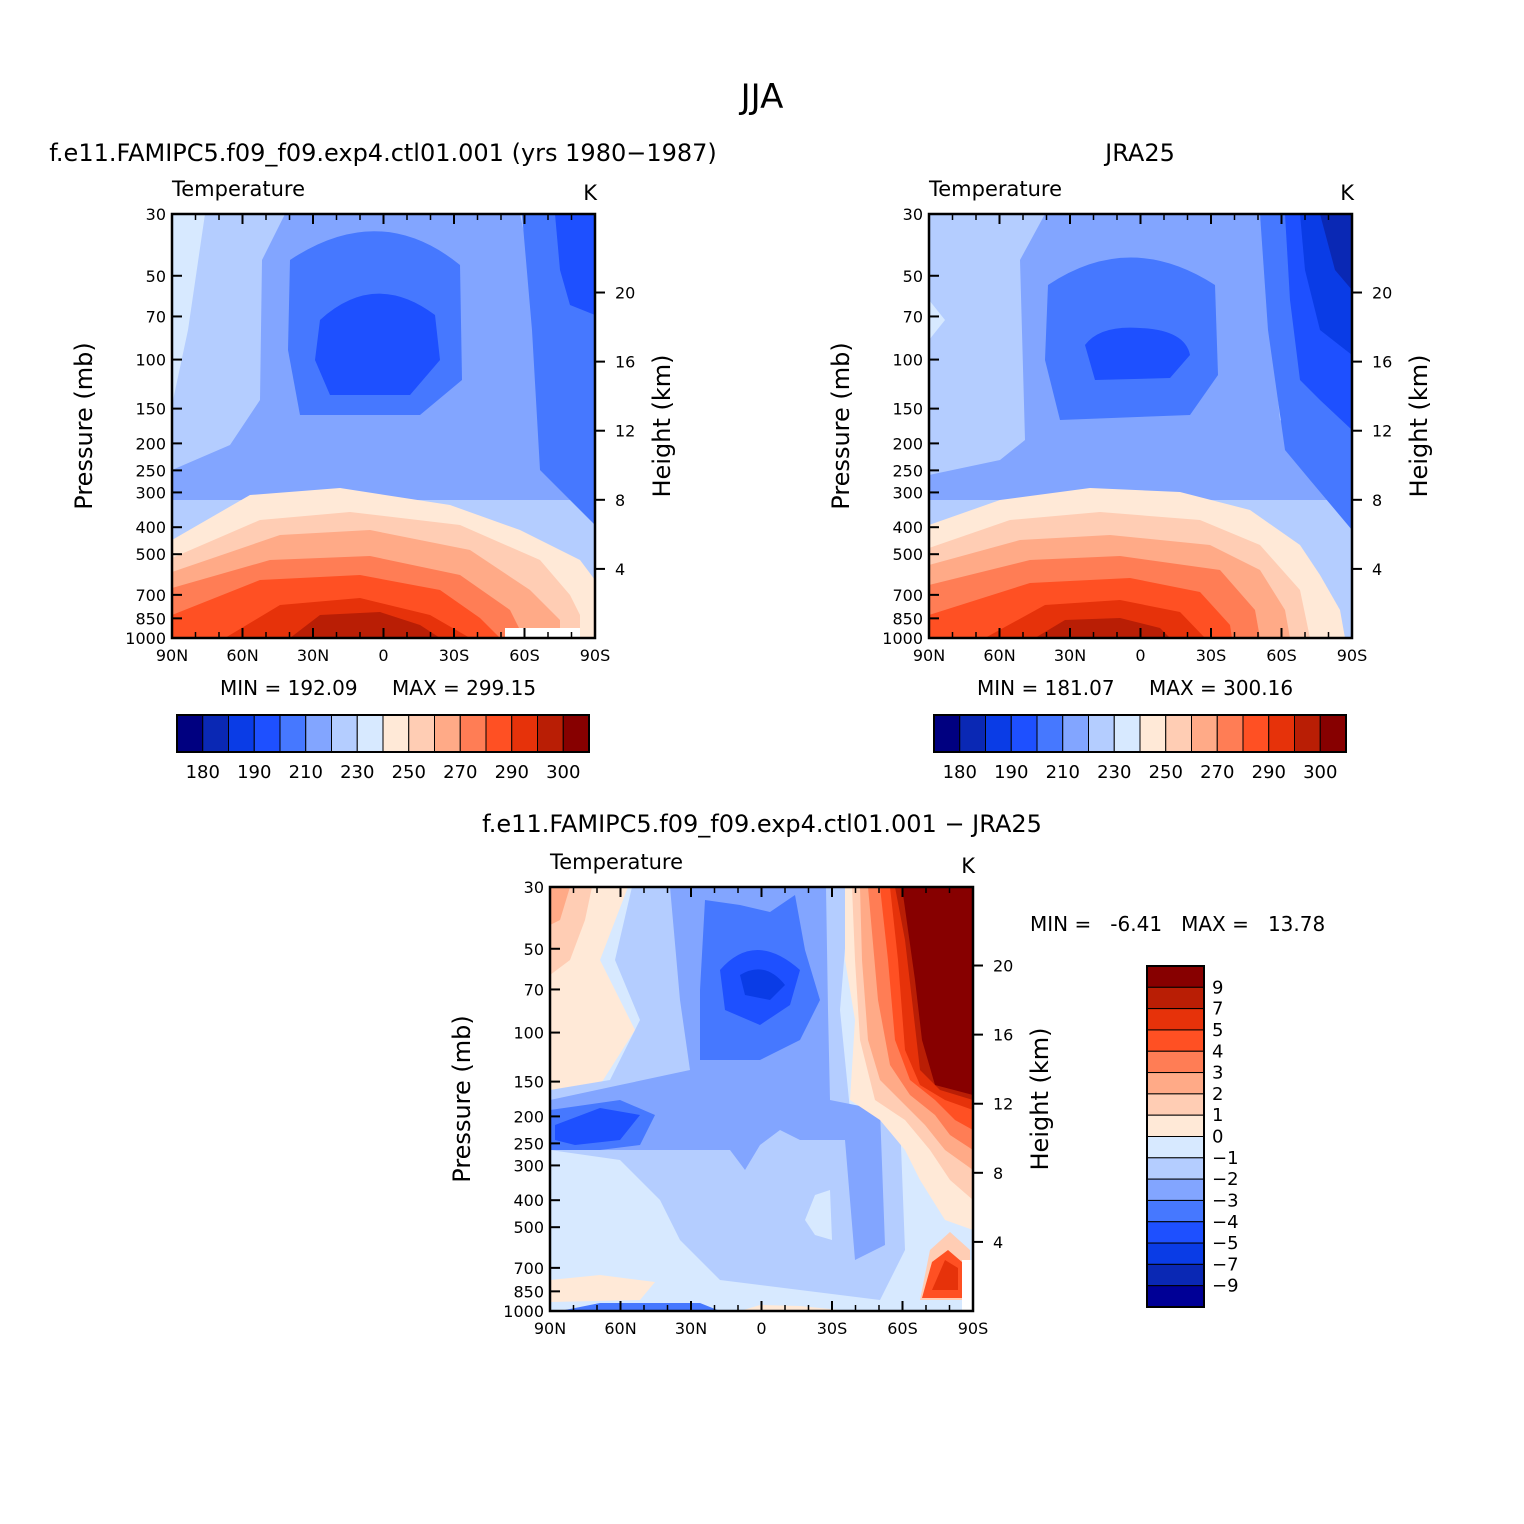 This screenshot has height=1524, width=1524. What do you see at coordinates (306, 772) in the screenshot?
I see `colorbar-label: 210` at bounding box center [306, 772].